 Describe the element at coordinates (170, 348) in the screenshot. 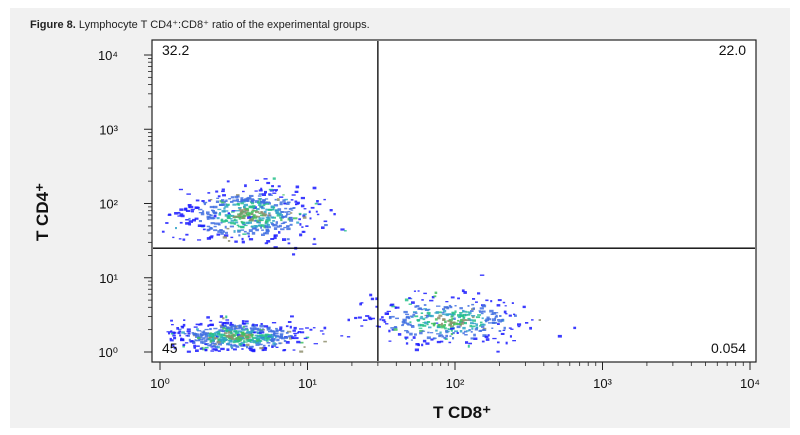

I see `quadrant-label-lower-left: 45` at that location.